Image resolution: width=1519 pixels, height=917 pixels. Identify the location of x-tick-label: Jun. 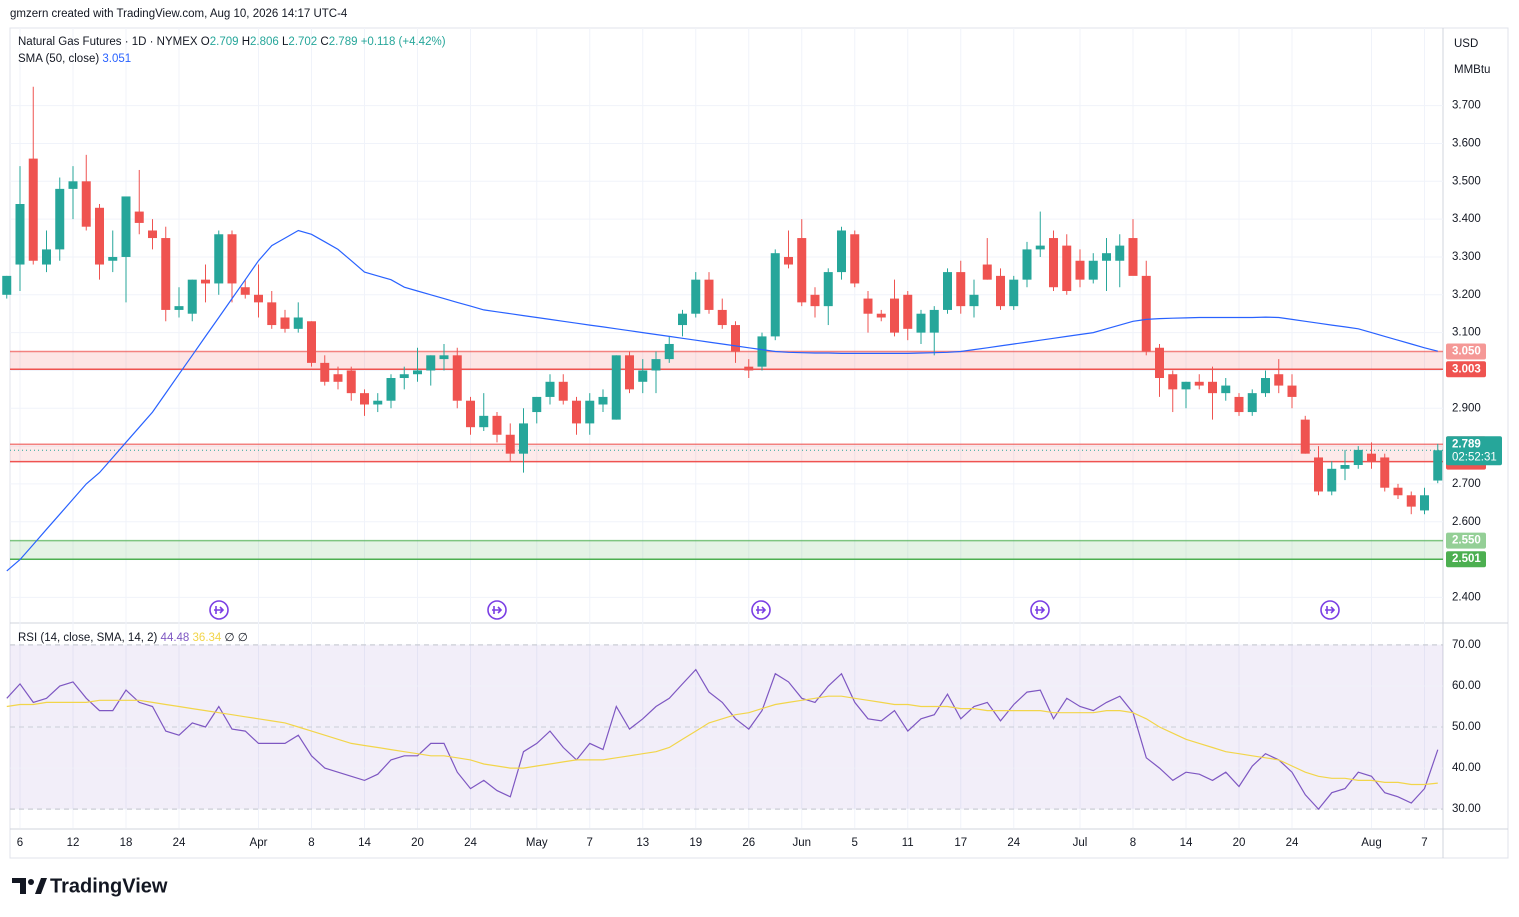
(801, 843).